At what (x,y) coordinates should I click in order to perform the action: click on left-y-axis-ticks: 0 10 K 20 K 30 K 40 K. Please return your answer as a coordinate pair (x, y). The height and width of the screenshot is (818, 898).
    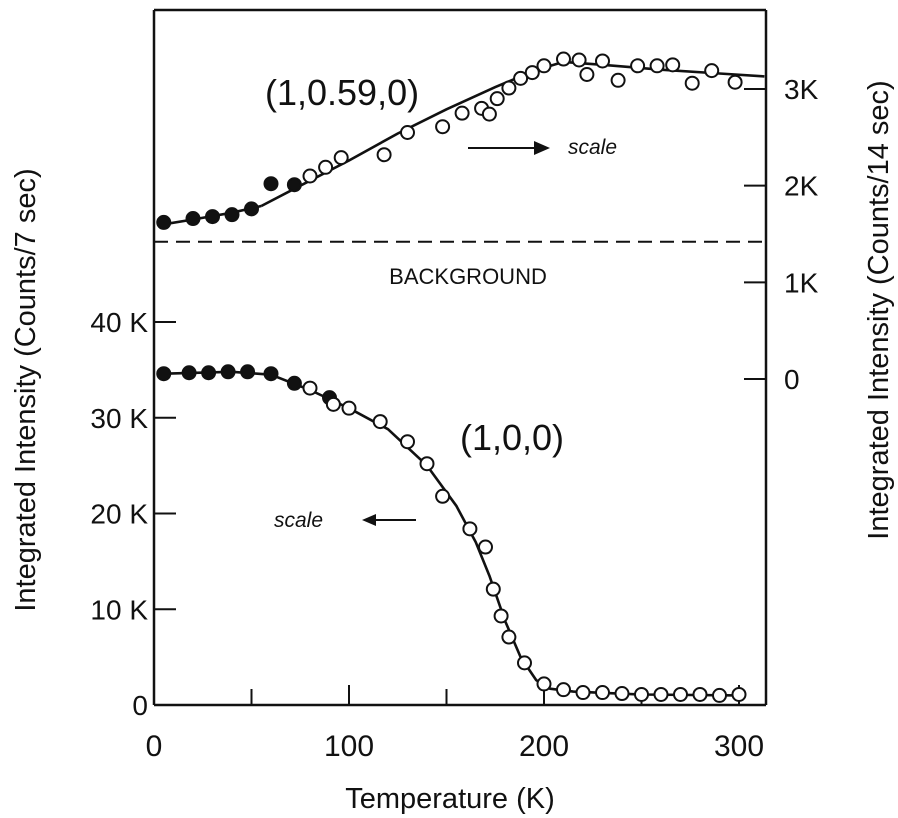
    Looking at the image, I should click on (133, 514).